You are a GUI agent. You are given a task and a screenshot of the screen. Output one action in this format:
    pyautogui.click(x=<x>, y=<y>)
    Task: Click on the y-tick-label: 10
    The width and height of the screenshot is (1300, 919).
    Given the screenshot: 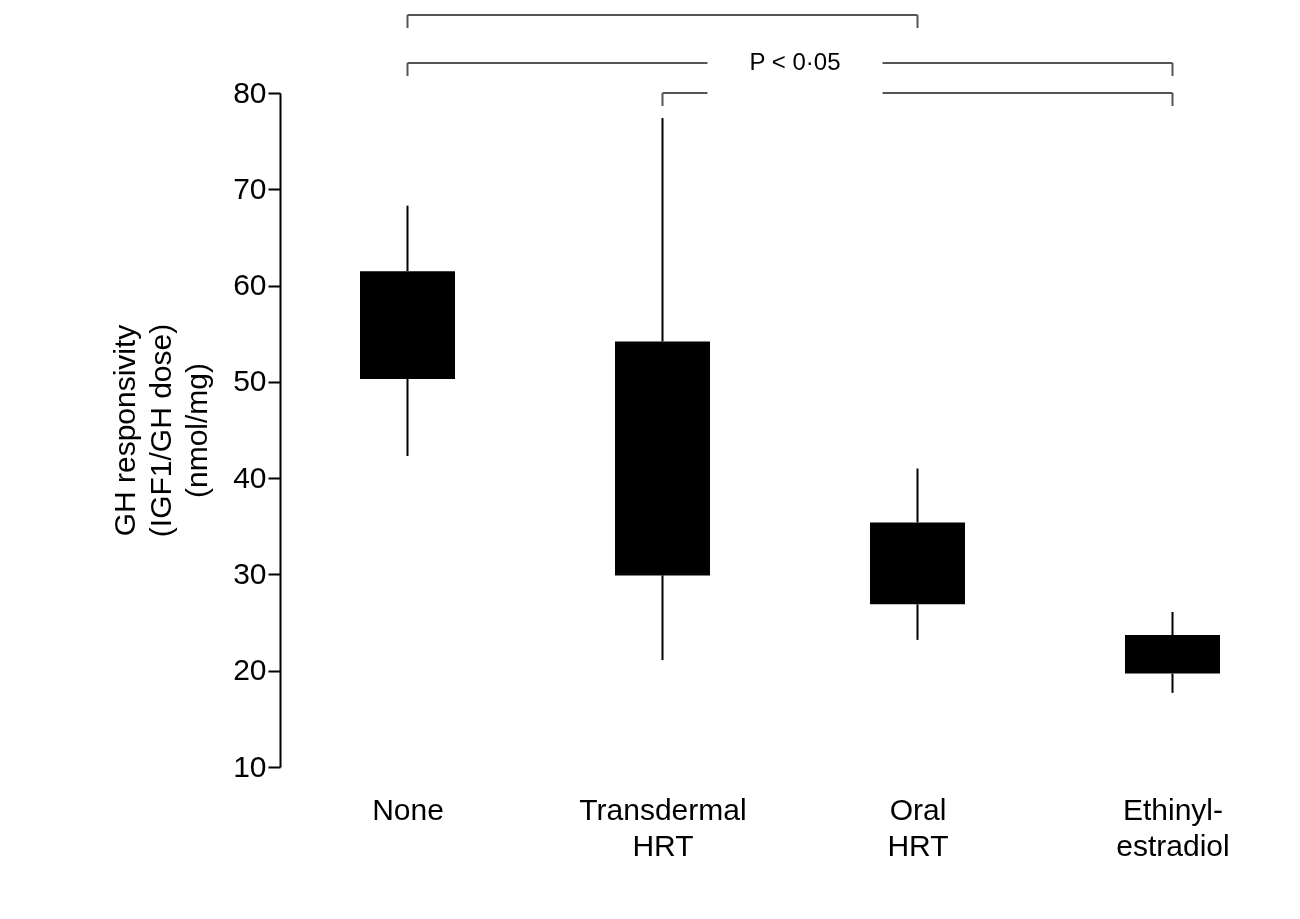 What is the action you would take?
    pyautogui.click(x=250, y=766)
    